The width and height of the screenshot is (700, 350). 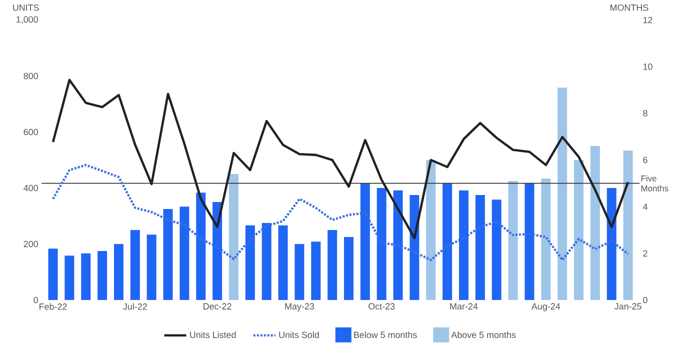 What do you see at coordinates (645, 160) in the screenshot?
I see `y2-tick-label: 6` at bounding box center [645, 160].